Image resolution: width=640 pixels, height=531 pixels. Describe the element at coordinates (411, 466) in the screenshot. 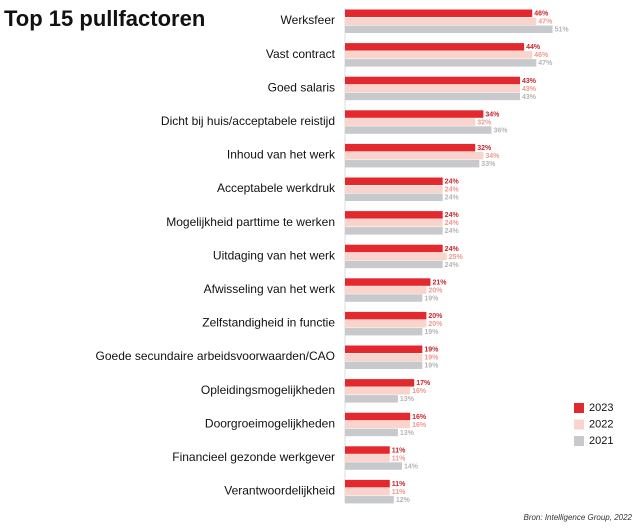

I see `value-label: 14%` at that location.